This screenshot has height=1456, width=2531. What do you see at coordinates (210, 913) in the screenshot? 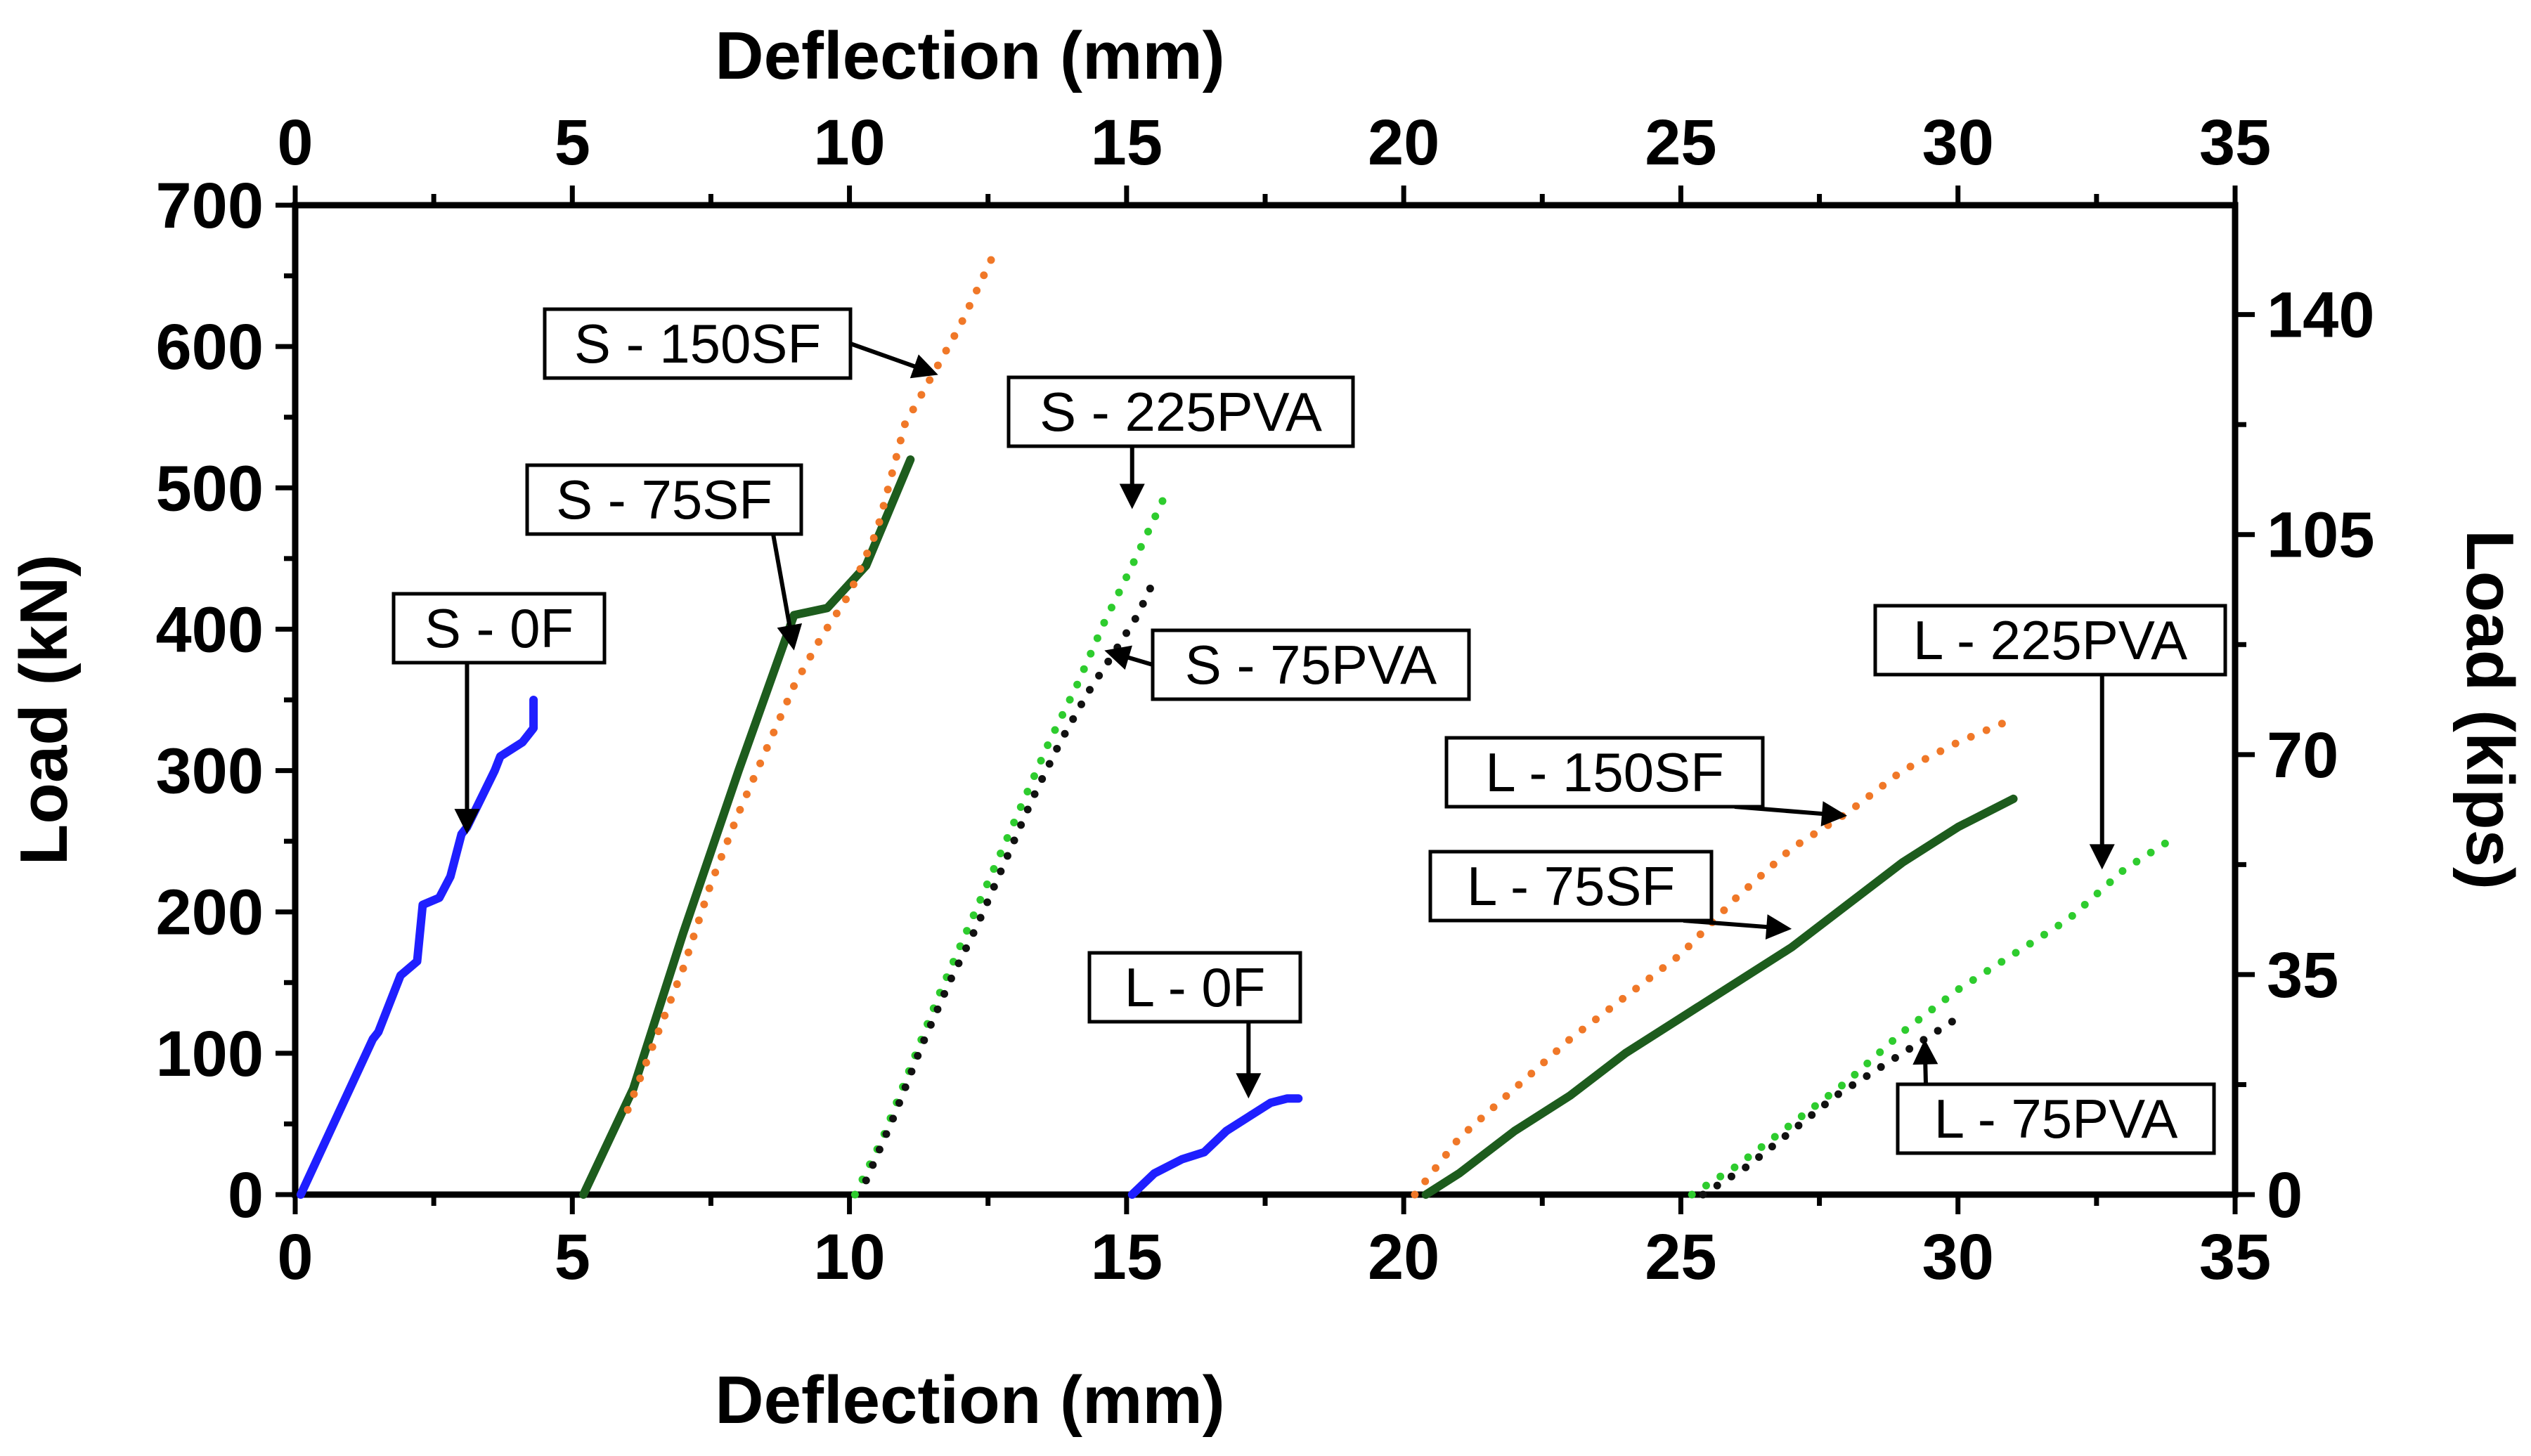
I see `y-left-tick-label: 200` at bounding box center [210, 913].